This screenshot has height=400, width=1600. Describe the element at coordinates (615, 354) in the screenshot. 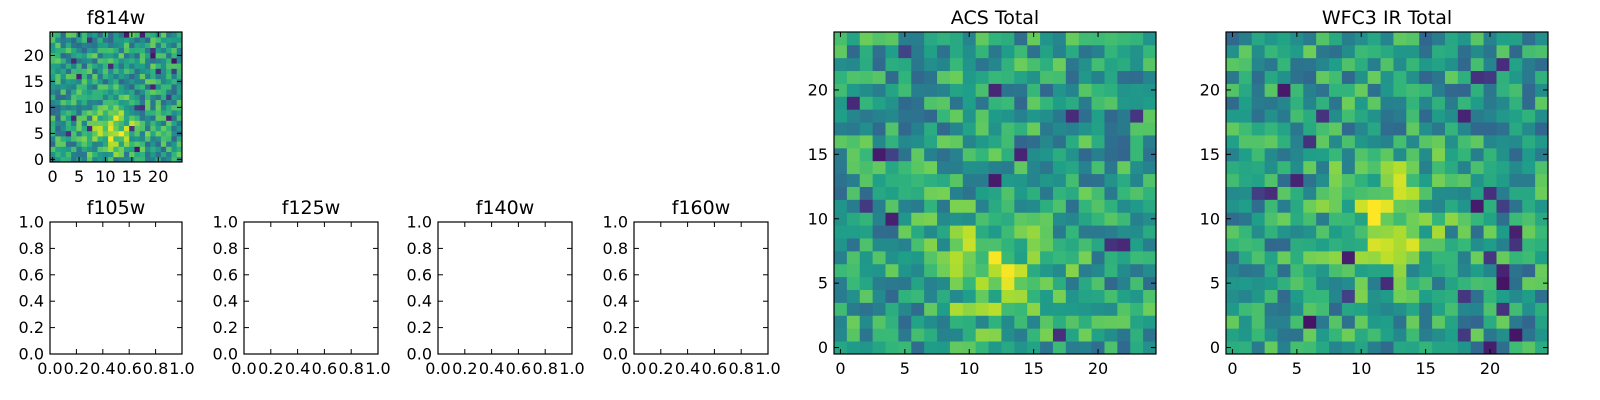

I see `y-tick-label: 0.0` at that location.